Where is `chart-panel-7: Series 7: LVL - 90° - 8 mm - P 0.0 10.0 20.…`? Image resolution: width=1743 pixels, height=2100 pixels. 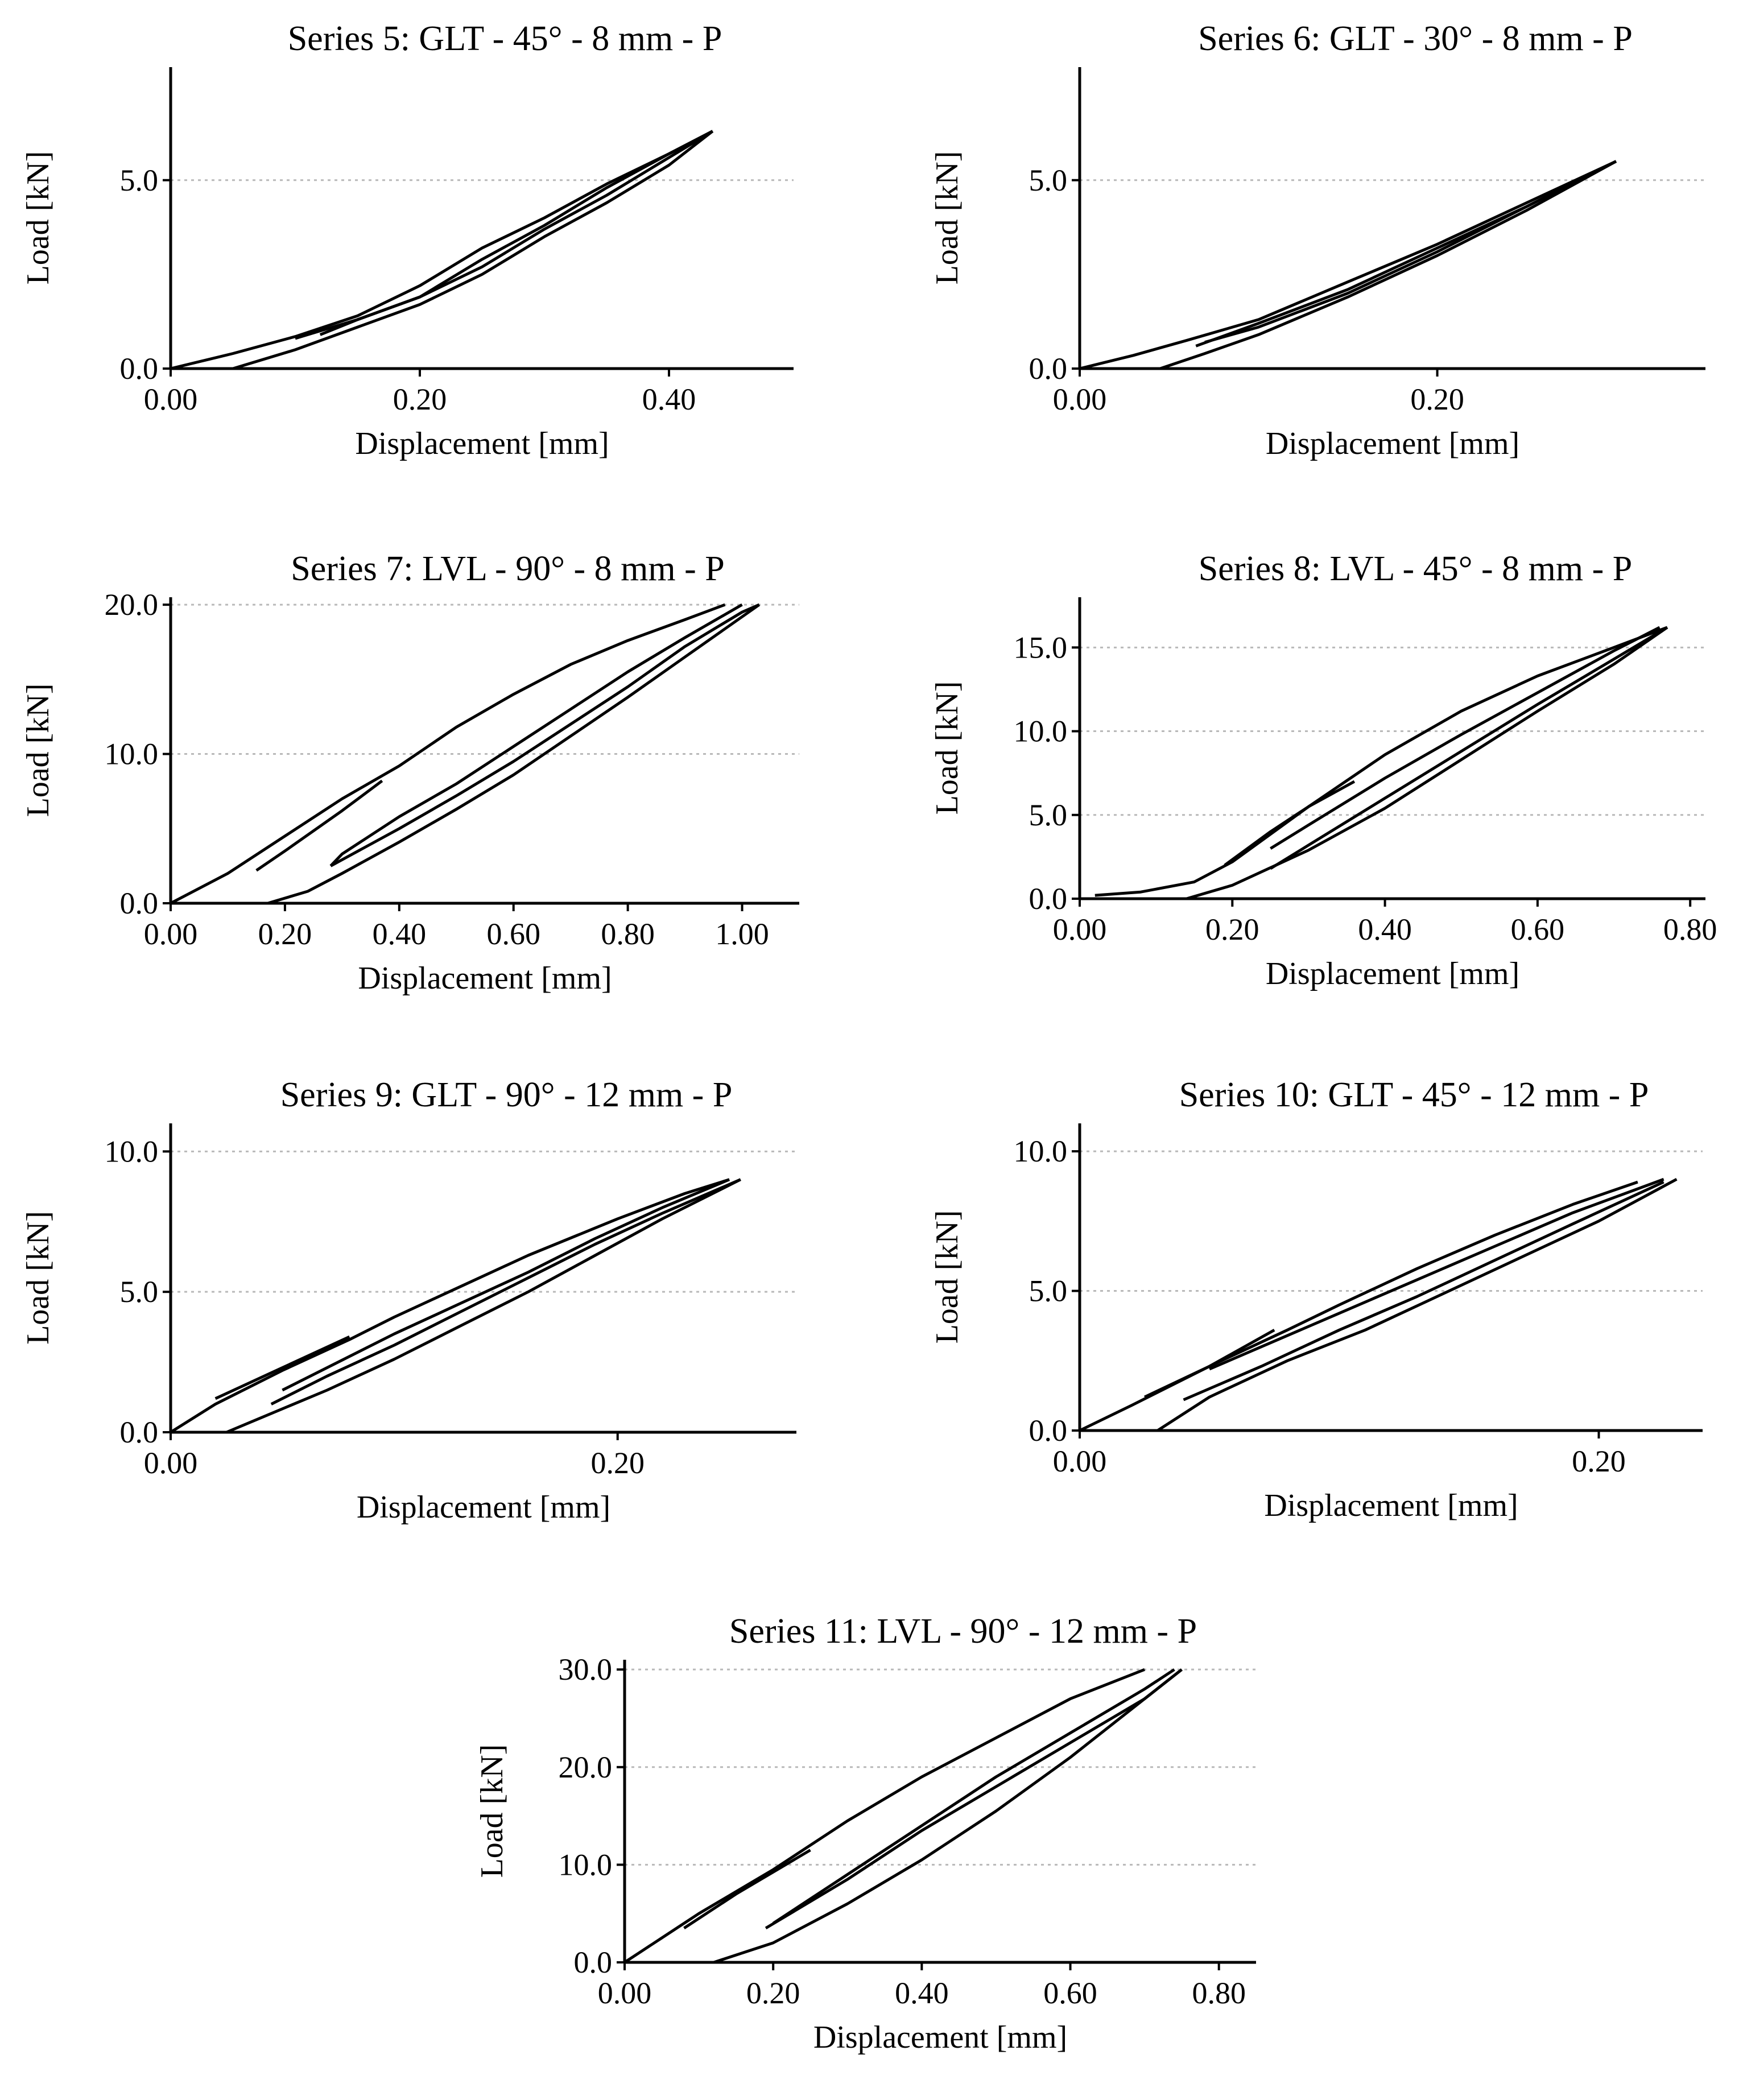 chart-panel-7: Series 7: LVL - 90° - 8 mm - P 0.0 10.0 20.… is located at coordinates (409, 772).